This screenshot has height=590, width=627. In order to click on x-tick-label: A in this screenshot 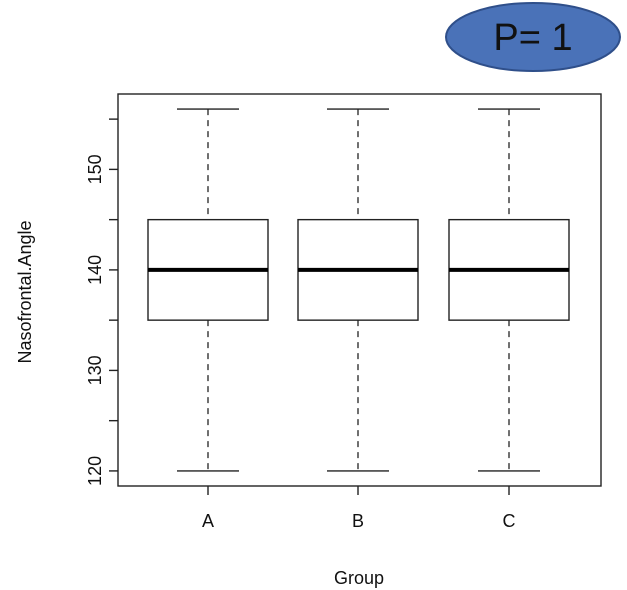, I will do `click(208, 521)`.